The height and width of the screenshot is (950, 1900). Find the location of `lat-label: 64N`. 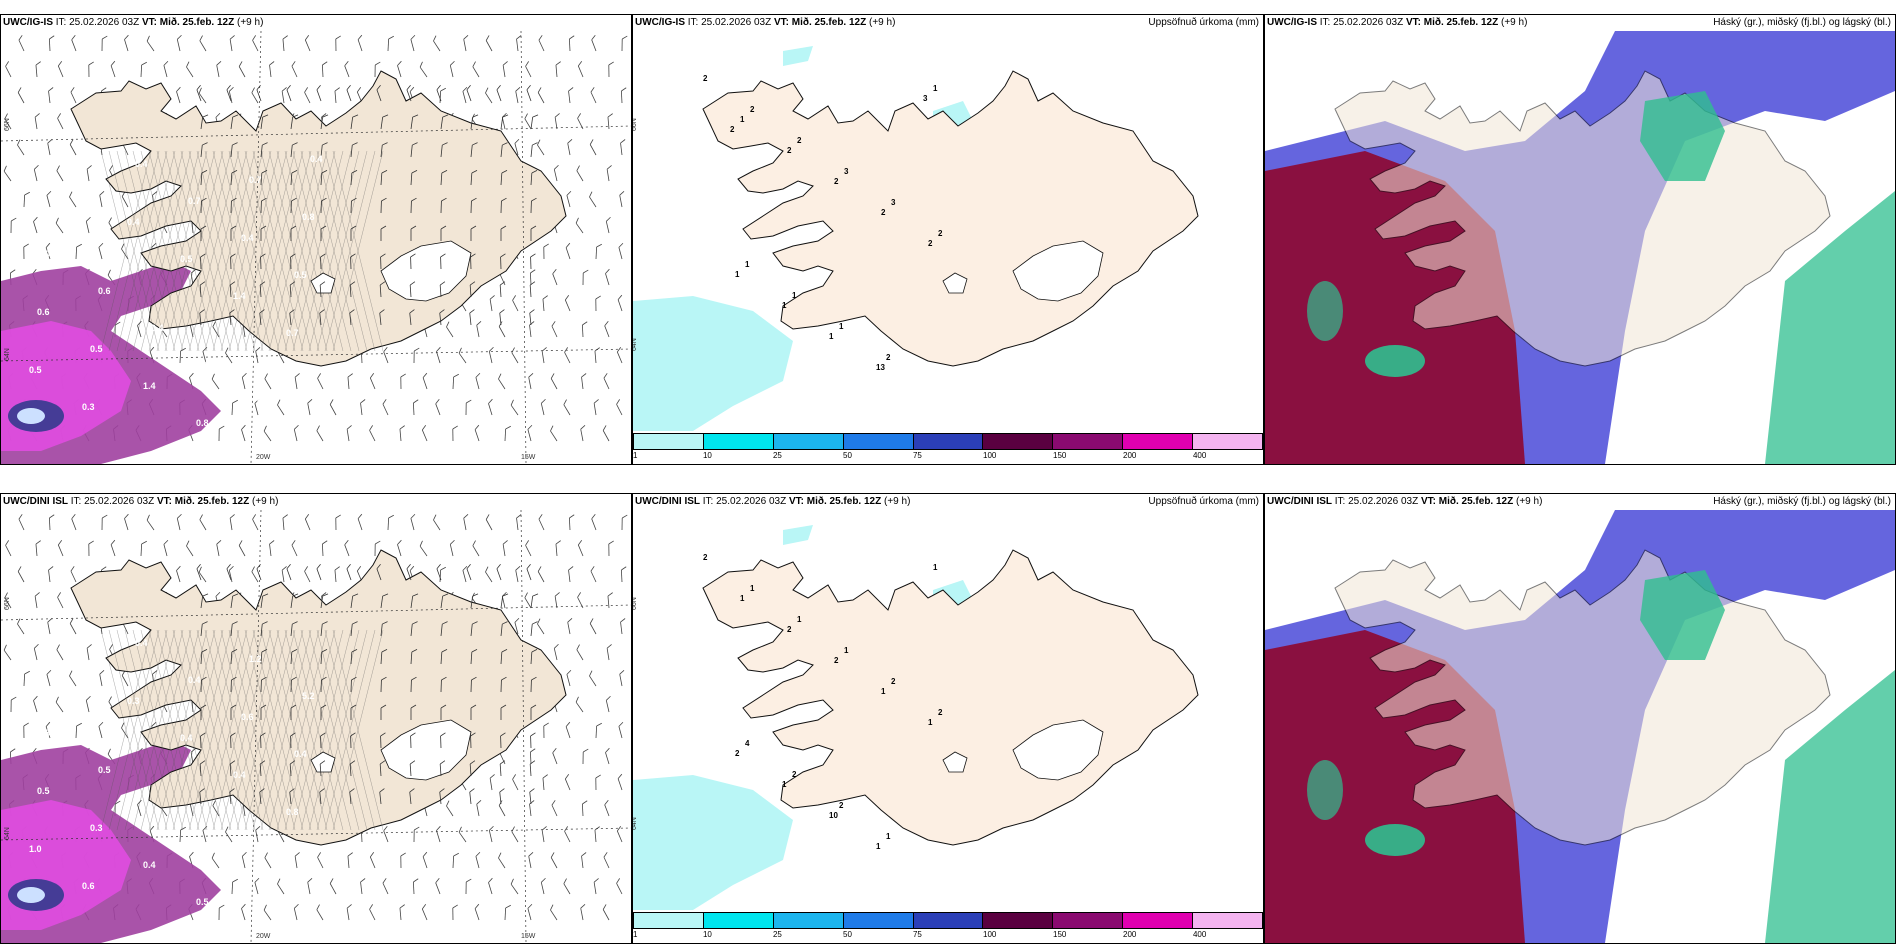

lat-label: 64N is located at coordinates (635, 344).